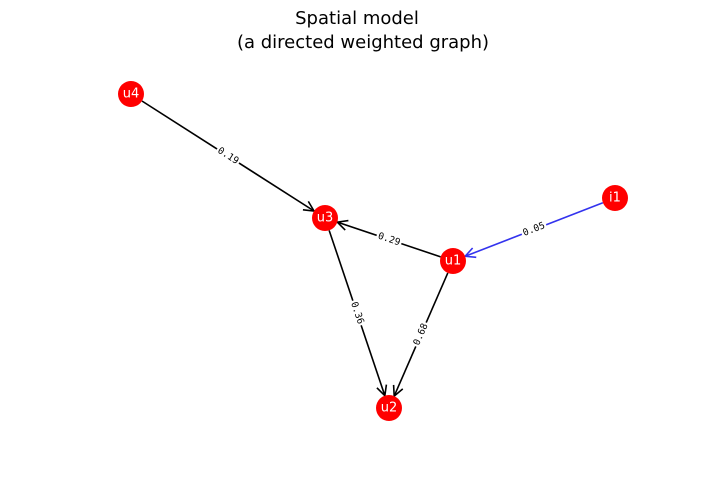 The image size is (720, 504). I want to click on edge-weight-group-u1-u3: 0.29, so click(389, 239).